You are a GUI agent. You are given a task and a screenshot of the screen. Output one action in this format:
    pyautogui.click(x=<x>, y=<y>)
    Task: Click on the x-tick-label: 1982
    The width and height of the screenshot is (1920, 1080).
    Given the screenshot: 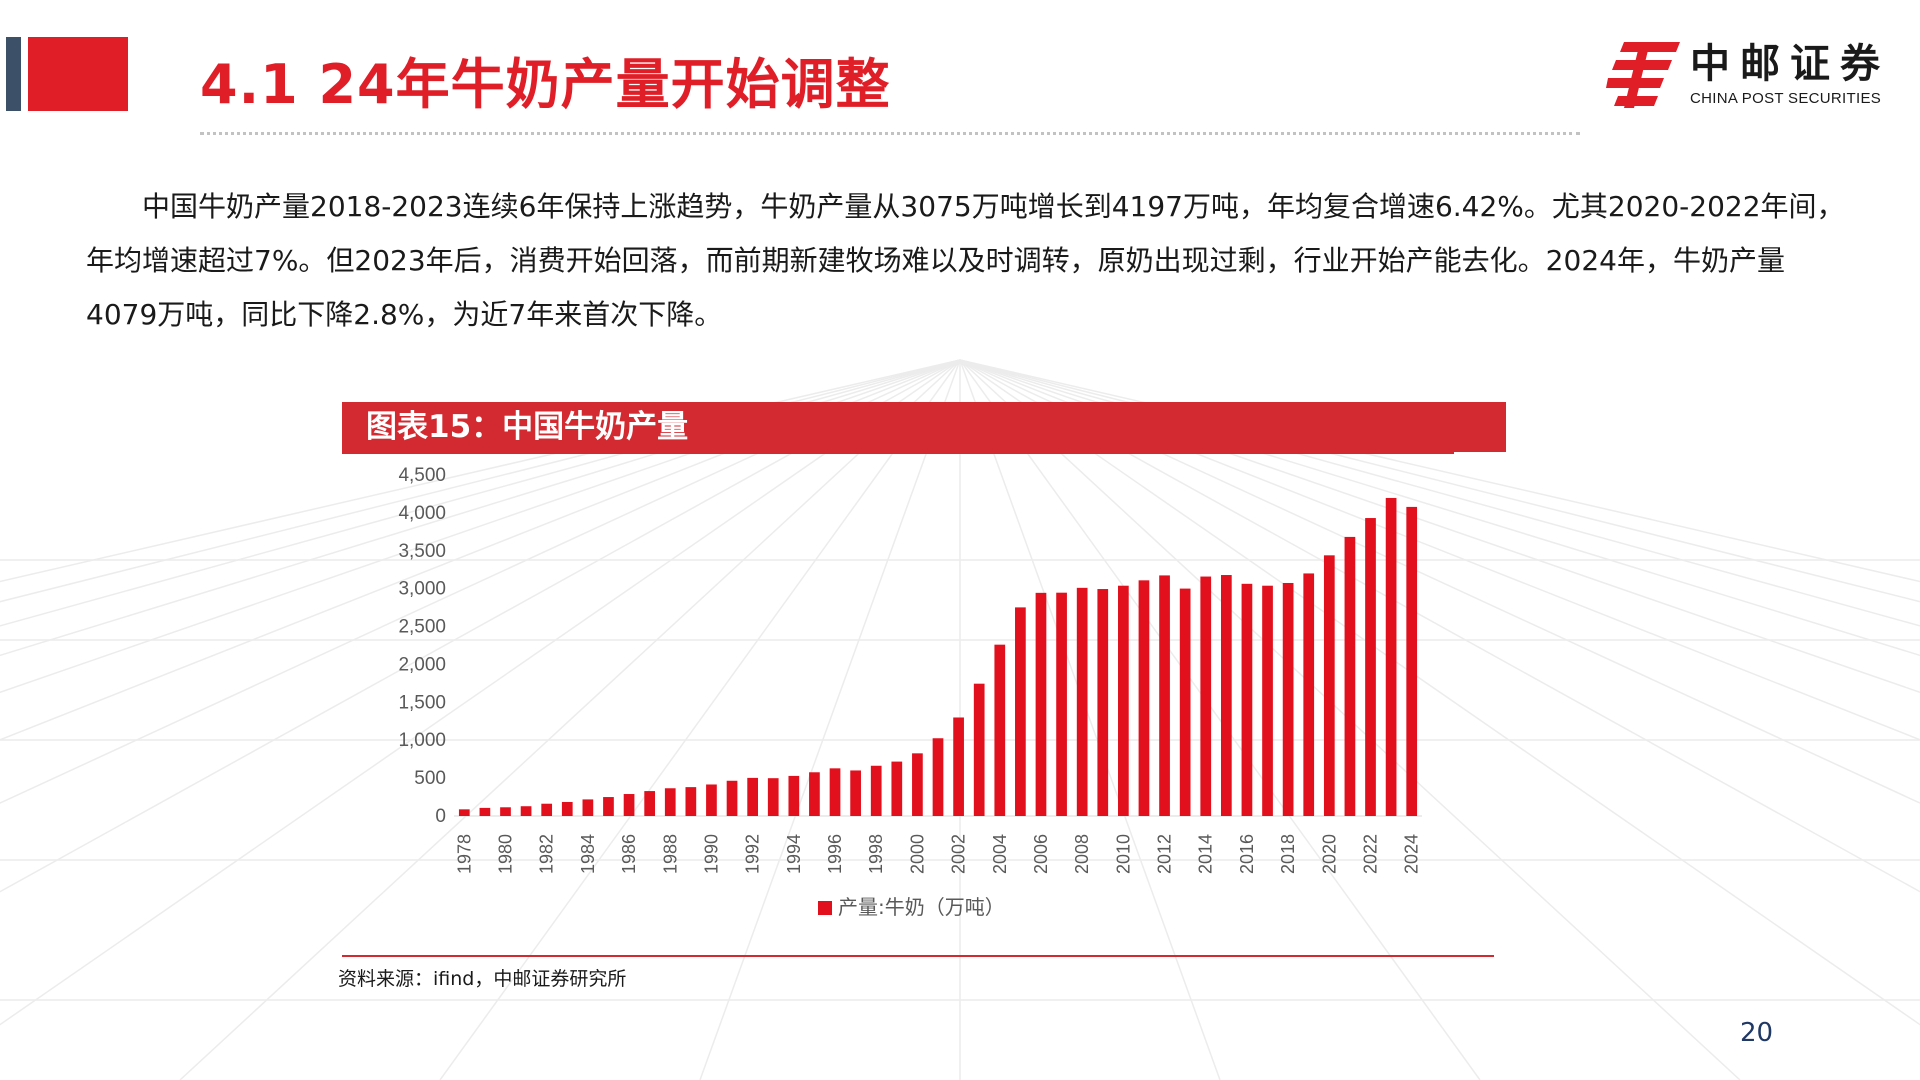 What is the action you would take?
    pyautogui.click(x=547, y=854)
    